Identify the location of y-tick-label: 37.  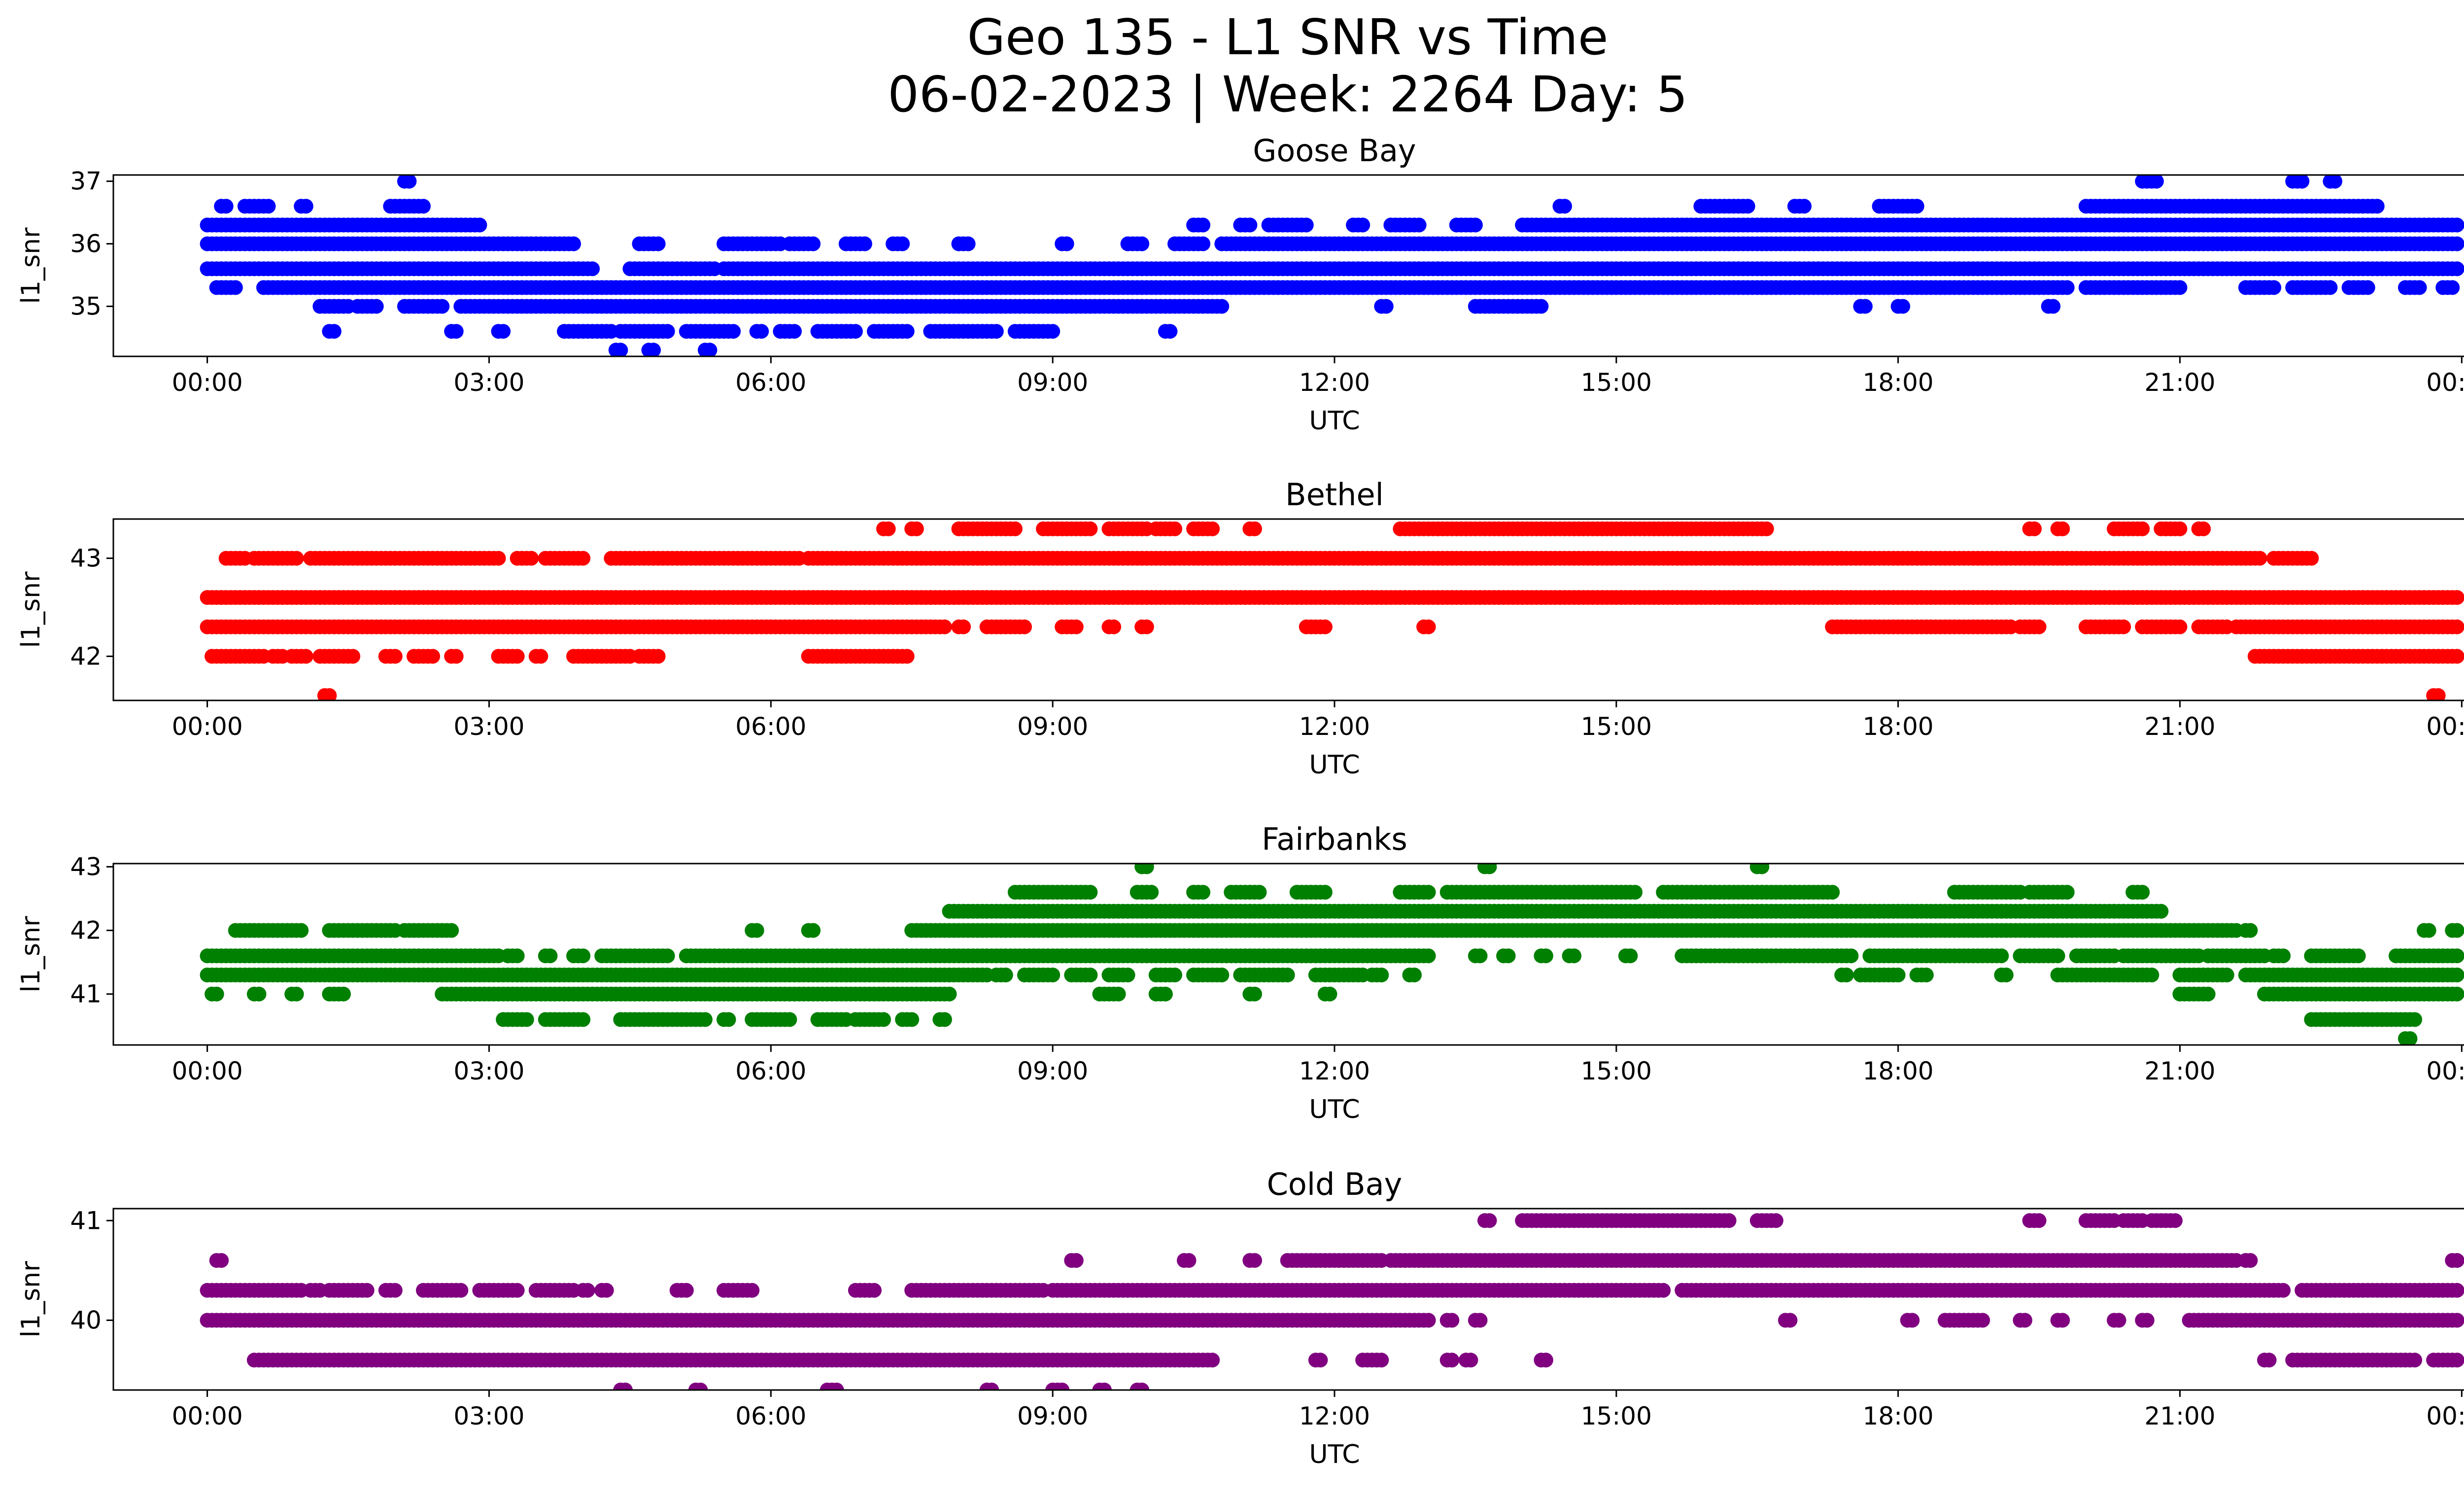
(86, 181).